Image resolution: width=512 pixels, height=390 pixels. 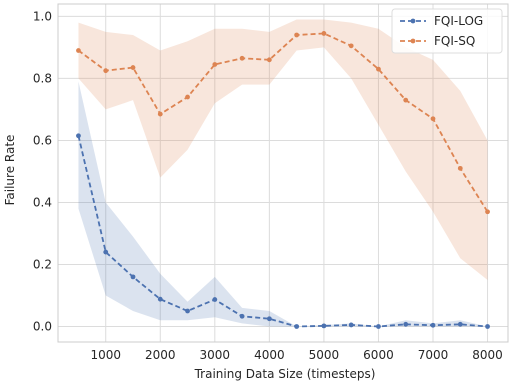 What do you see at coordinates (487, 355) in the screenshot?
I see `x-tick-label: 8000` at bounding box center [487, 355].